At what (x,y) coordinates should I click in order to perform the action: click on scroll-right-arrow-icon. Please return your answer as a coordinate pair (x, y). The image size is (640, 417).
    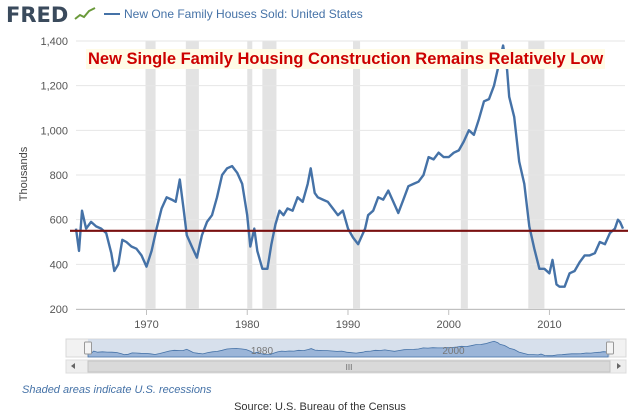
    Looking at the image, I should click on (619, 366).